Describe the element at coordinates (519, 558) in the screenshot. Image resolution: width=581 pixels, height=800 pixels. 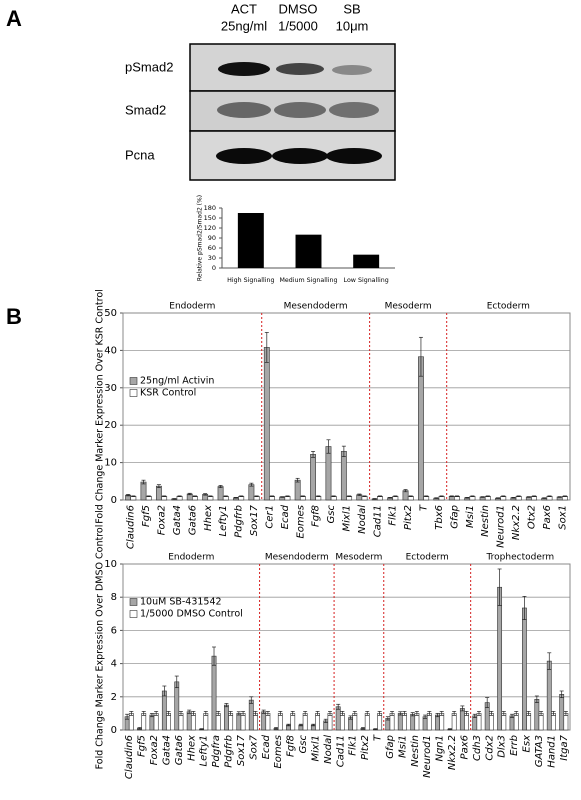
I see `section-label: Trophectoderm` at that location.